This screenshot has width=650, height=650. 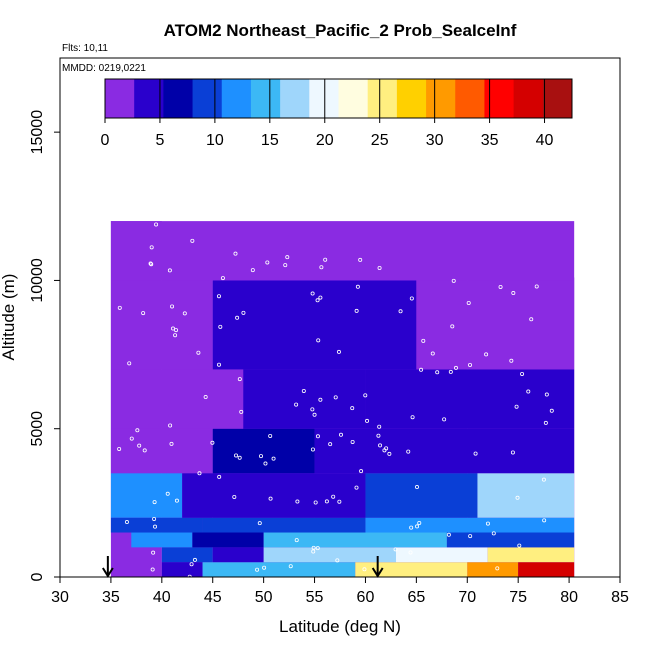 I want to click on x-tick-label: 65, so click(x=416, y=597).